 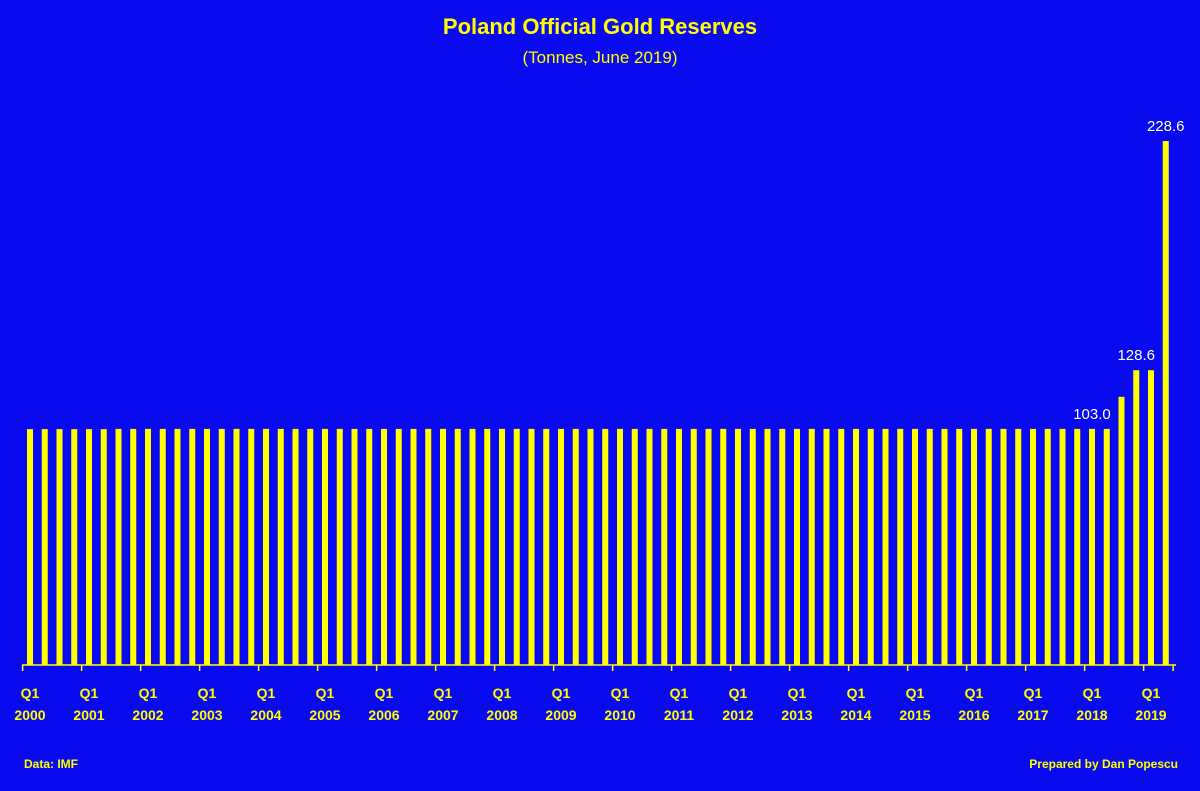 I want to click on value-label: 103.0, so click(x=1092, y=414).